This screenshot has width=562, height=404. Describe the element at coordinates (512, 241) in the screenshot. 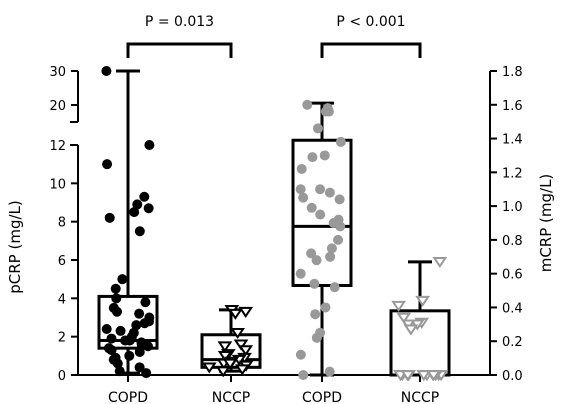

I see `right-axis-tick-label: 0.8` at that location.